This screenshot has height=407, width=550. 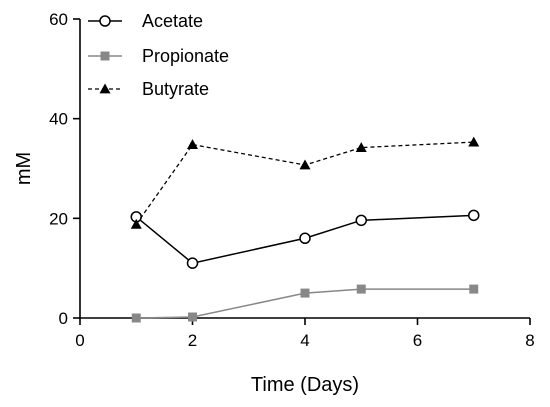 I want to click on series-butyrate, so click(x=305, y=182).